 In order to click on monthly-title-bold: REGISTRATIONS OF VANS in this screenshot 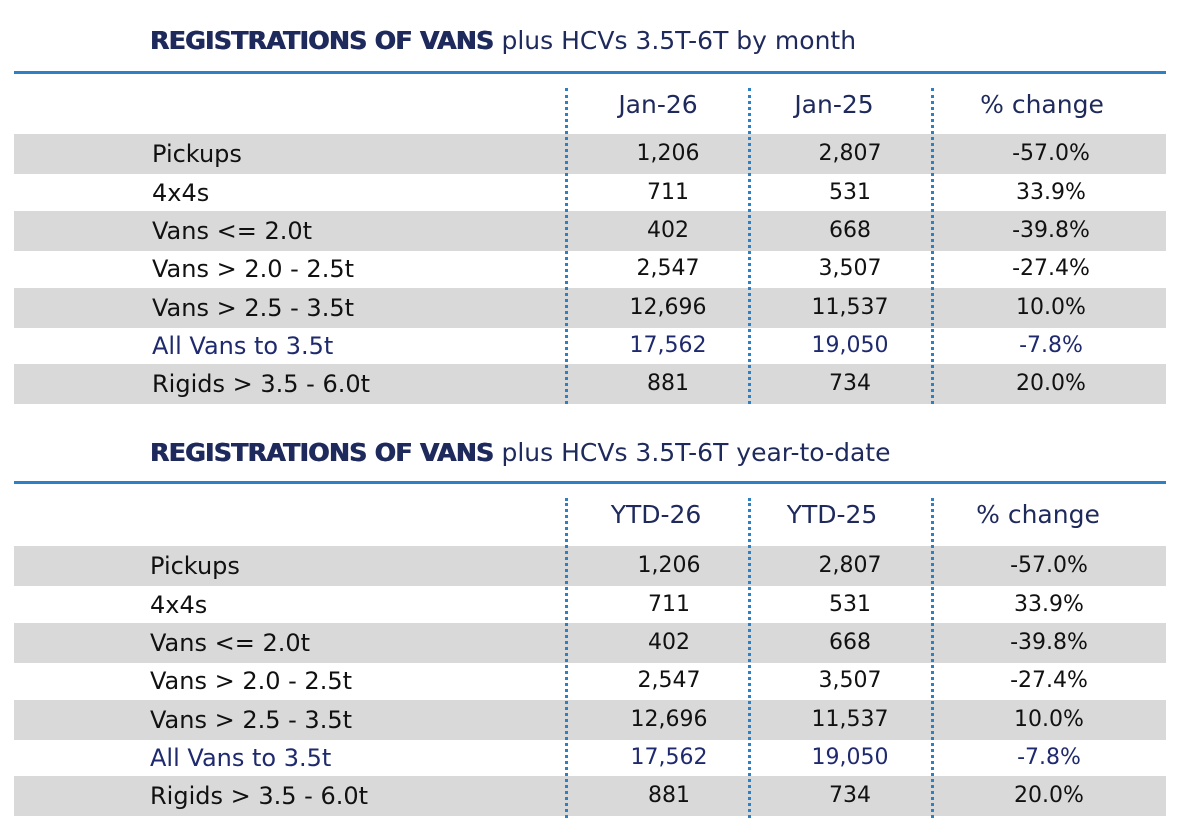, I will do `click(322, 40)`.